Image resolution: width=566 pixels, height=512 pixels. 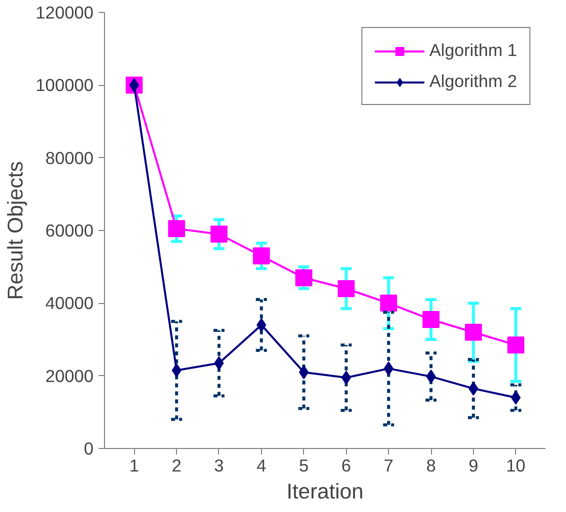 What do you see at coordinates (69, 158) in the screenshot?
I see `y-tick-label: 80000` at bounding box center [69, 158].